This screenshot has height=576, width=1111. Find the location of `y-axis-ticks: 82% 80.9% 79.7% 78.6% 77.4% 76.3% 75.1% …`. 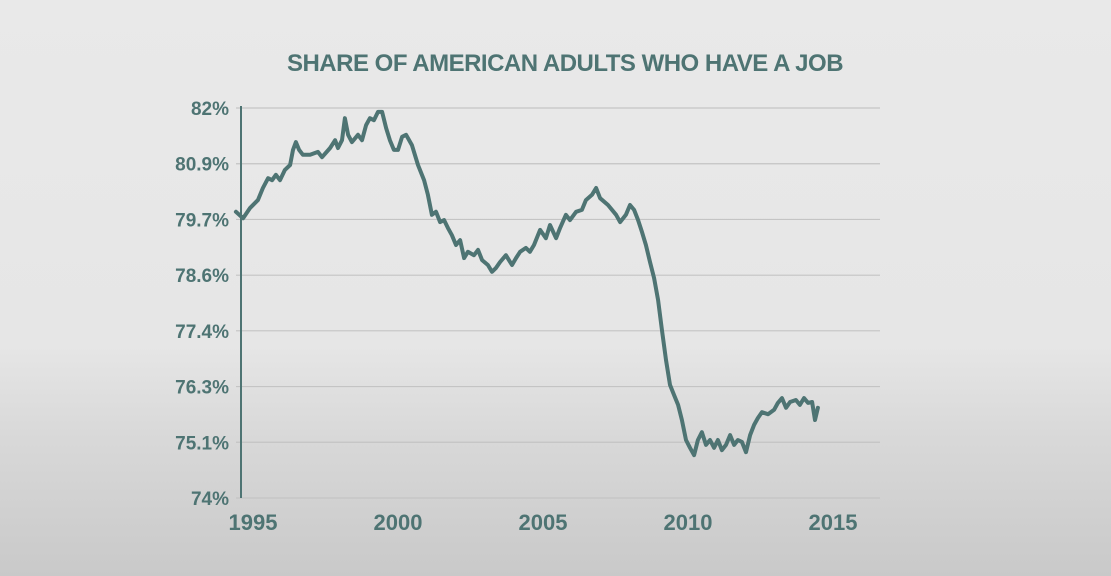

y-axis-ticks: 82% 80.9% 79.7% 78.6% 77.4% 76.3% 75.1% … is located at coordinates (202, 304).